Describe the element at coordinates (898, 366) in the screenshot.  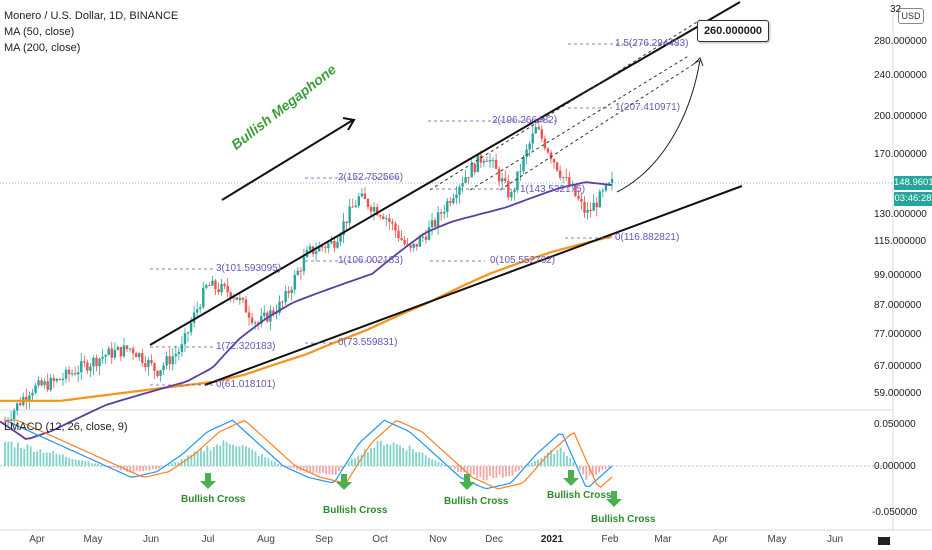
I see `price-label-67: 67.000000` at that location.